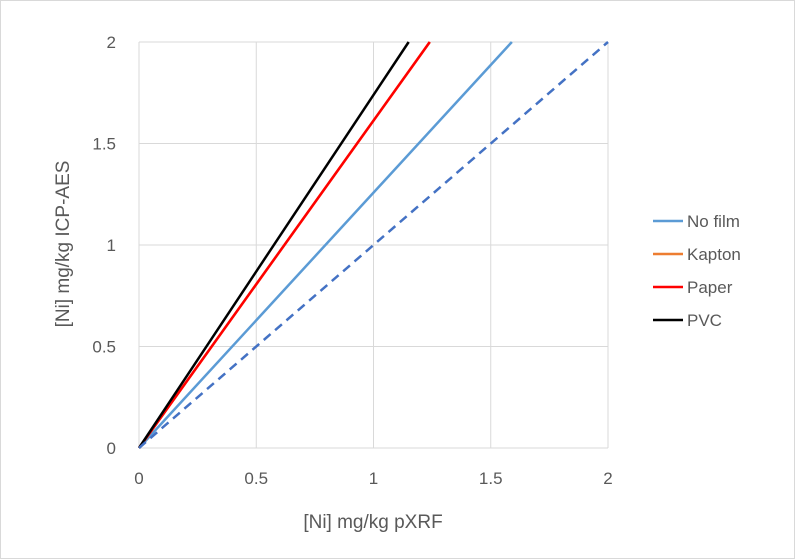 Image resolution: width=795 pixels, height=560 pixels. What do you see at coordinates (491, 478) in the screenshot?
I see `x-tick-label: 1.5` at bounding box center [491, 478].